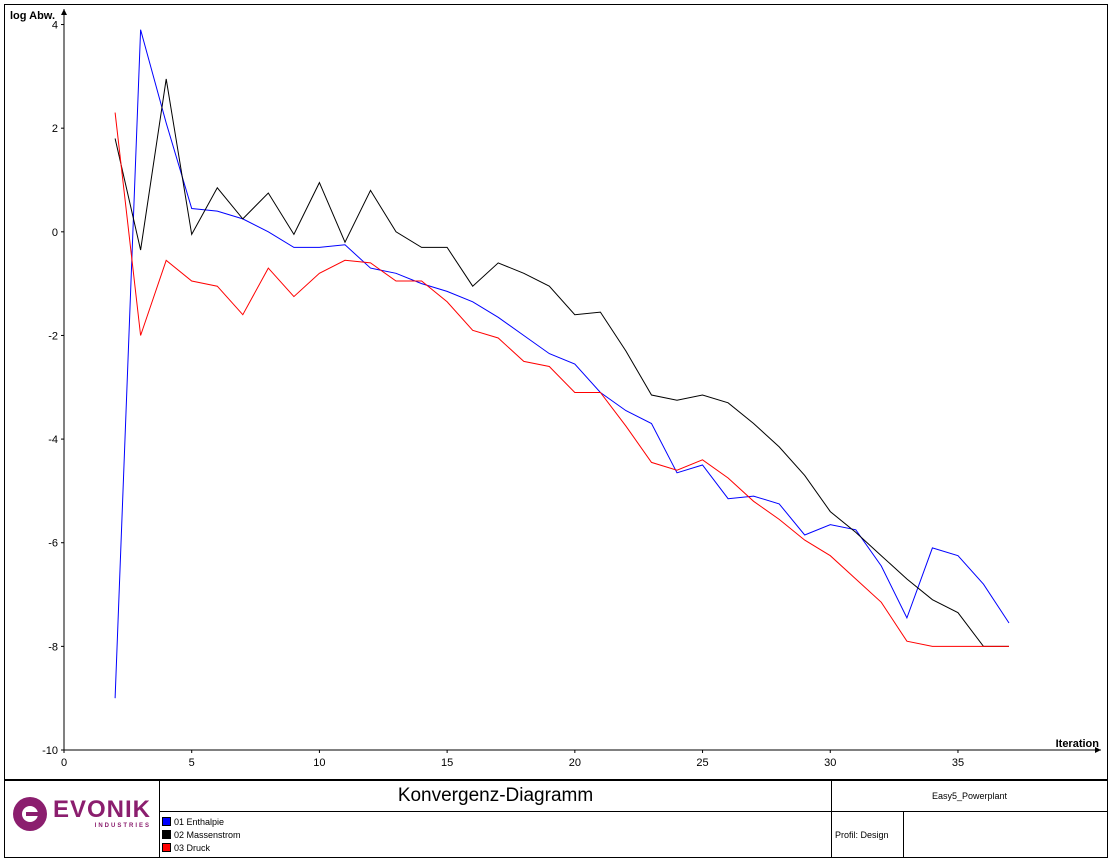 The image size is (1112, 862). I want to click on legend-item-massenstrom: 02 Massenstrom, so click(496, 834).